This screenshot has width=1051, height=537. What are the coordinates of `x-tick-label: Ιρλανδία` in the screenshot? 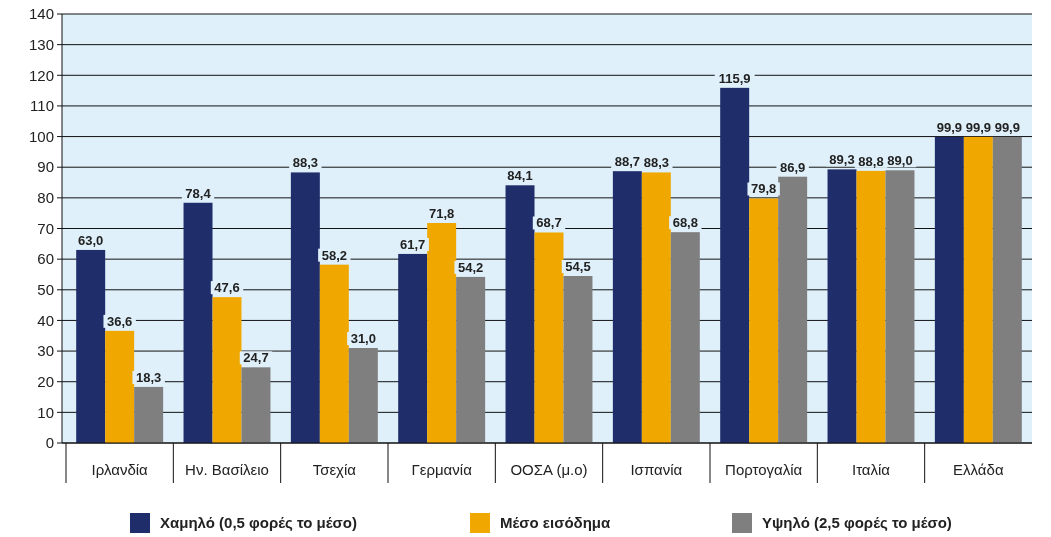 It's located at (120, 469).